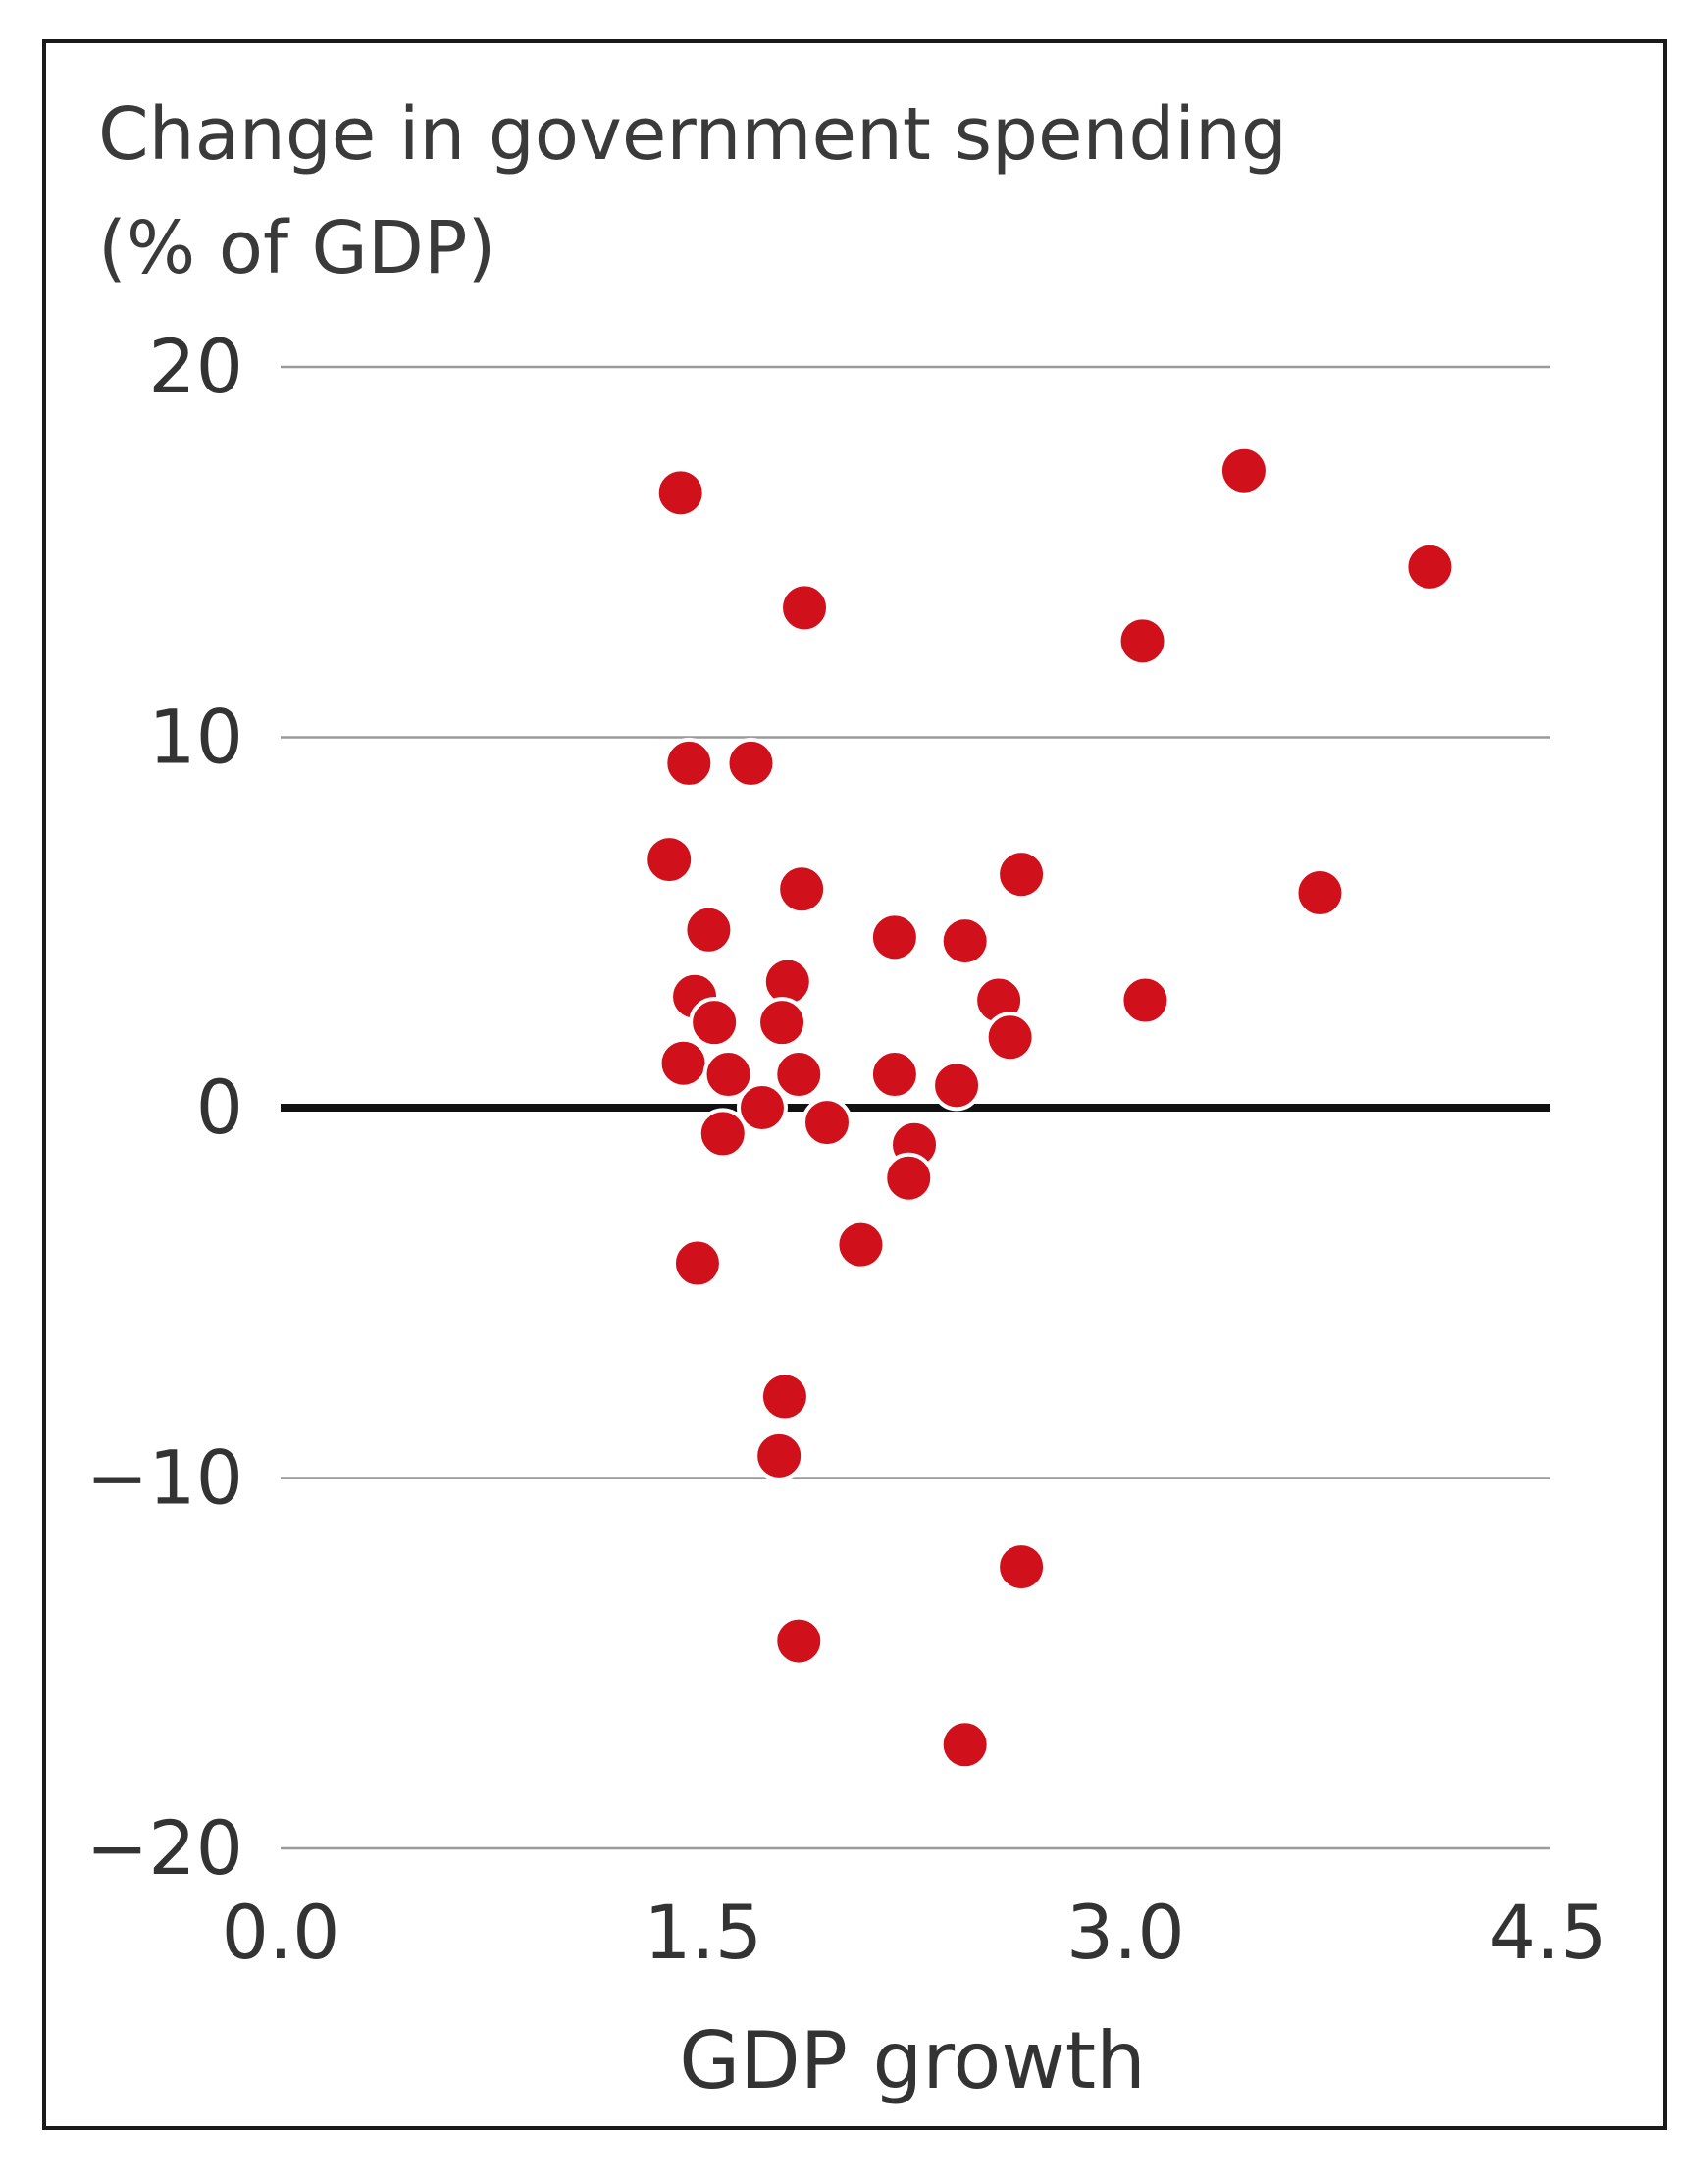 This screenshot has height=2179, width=1708. I want to click on y-tick-label: 10, so click(195, 737).